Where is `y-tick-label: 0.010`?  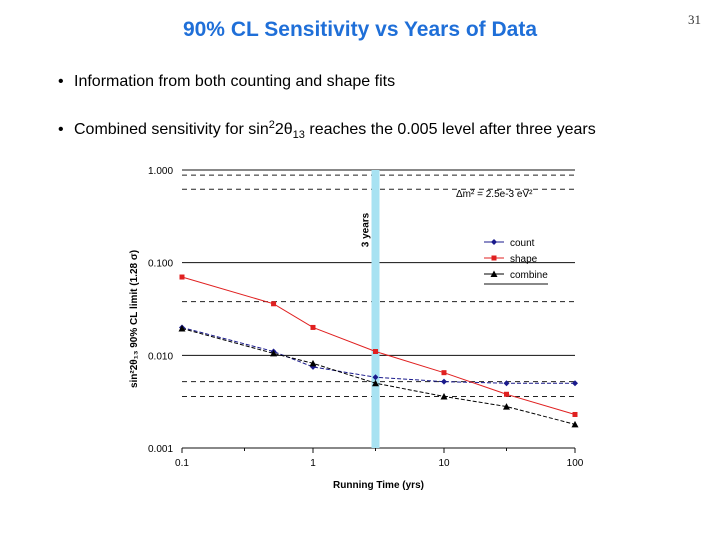
y-tick-label: 0.010 is located at coordinates (160, 356).